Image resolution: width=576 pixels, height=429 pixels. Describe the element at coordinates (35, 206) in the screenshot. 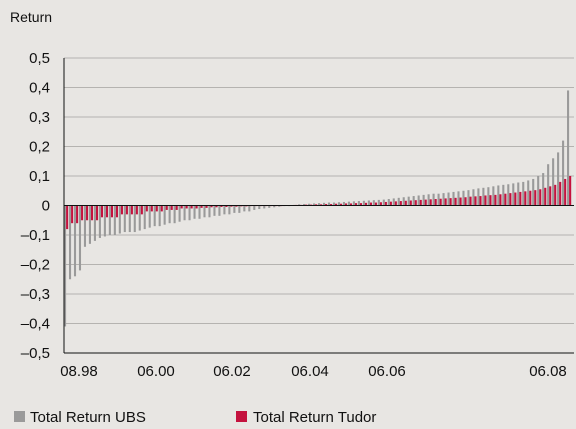

I see `y-tick-labels: 0,5 0,4 0,3 0,2 0,1 0 –0,1 –0,2 –0,3 –0,4 –0,5` at that location.